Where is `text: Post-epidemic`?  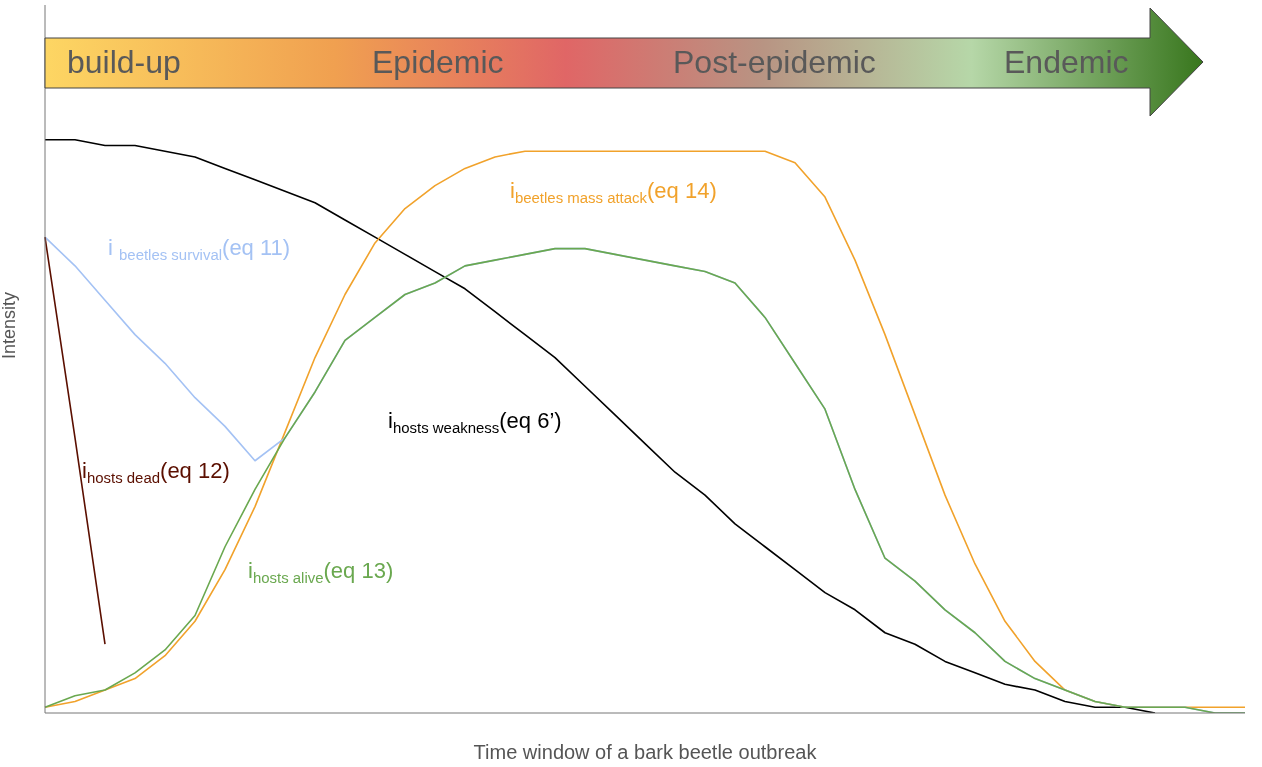
text: Post-epidemic is located at coordinates (774, 62).